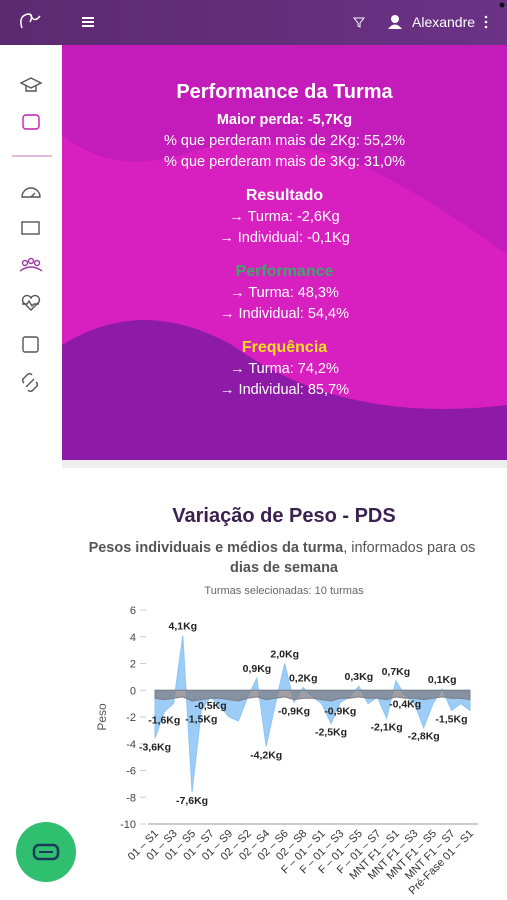  I want to click on chat-button, so click(46, 852).